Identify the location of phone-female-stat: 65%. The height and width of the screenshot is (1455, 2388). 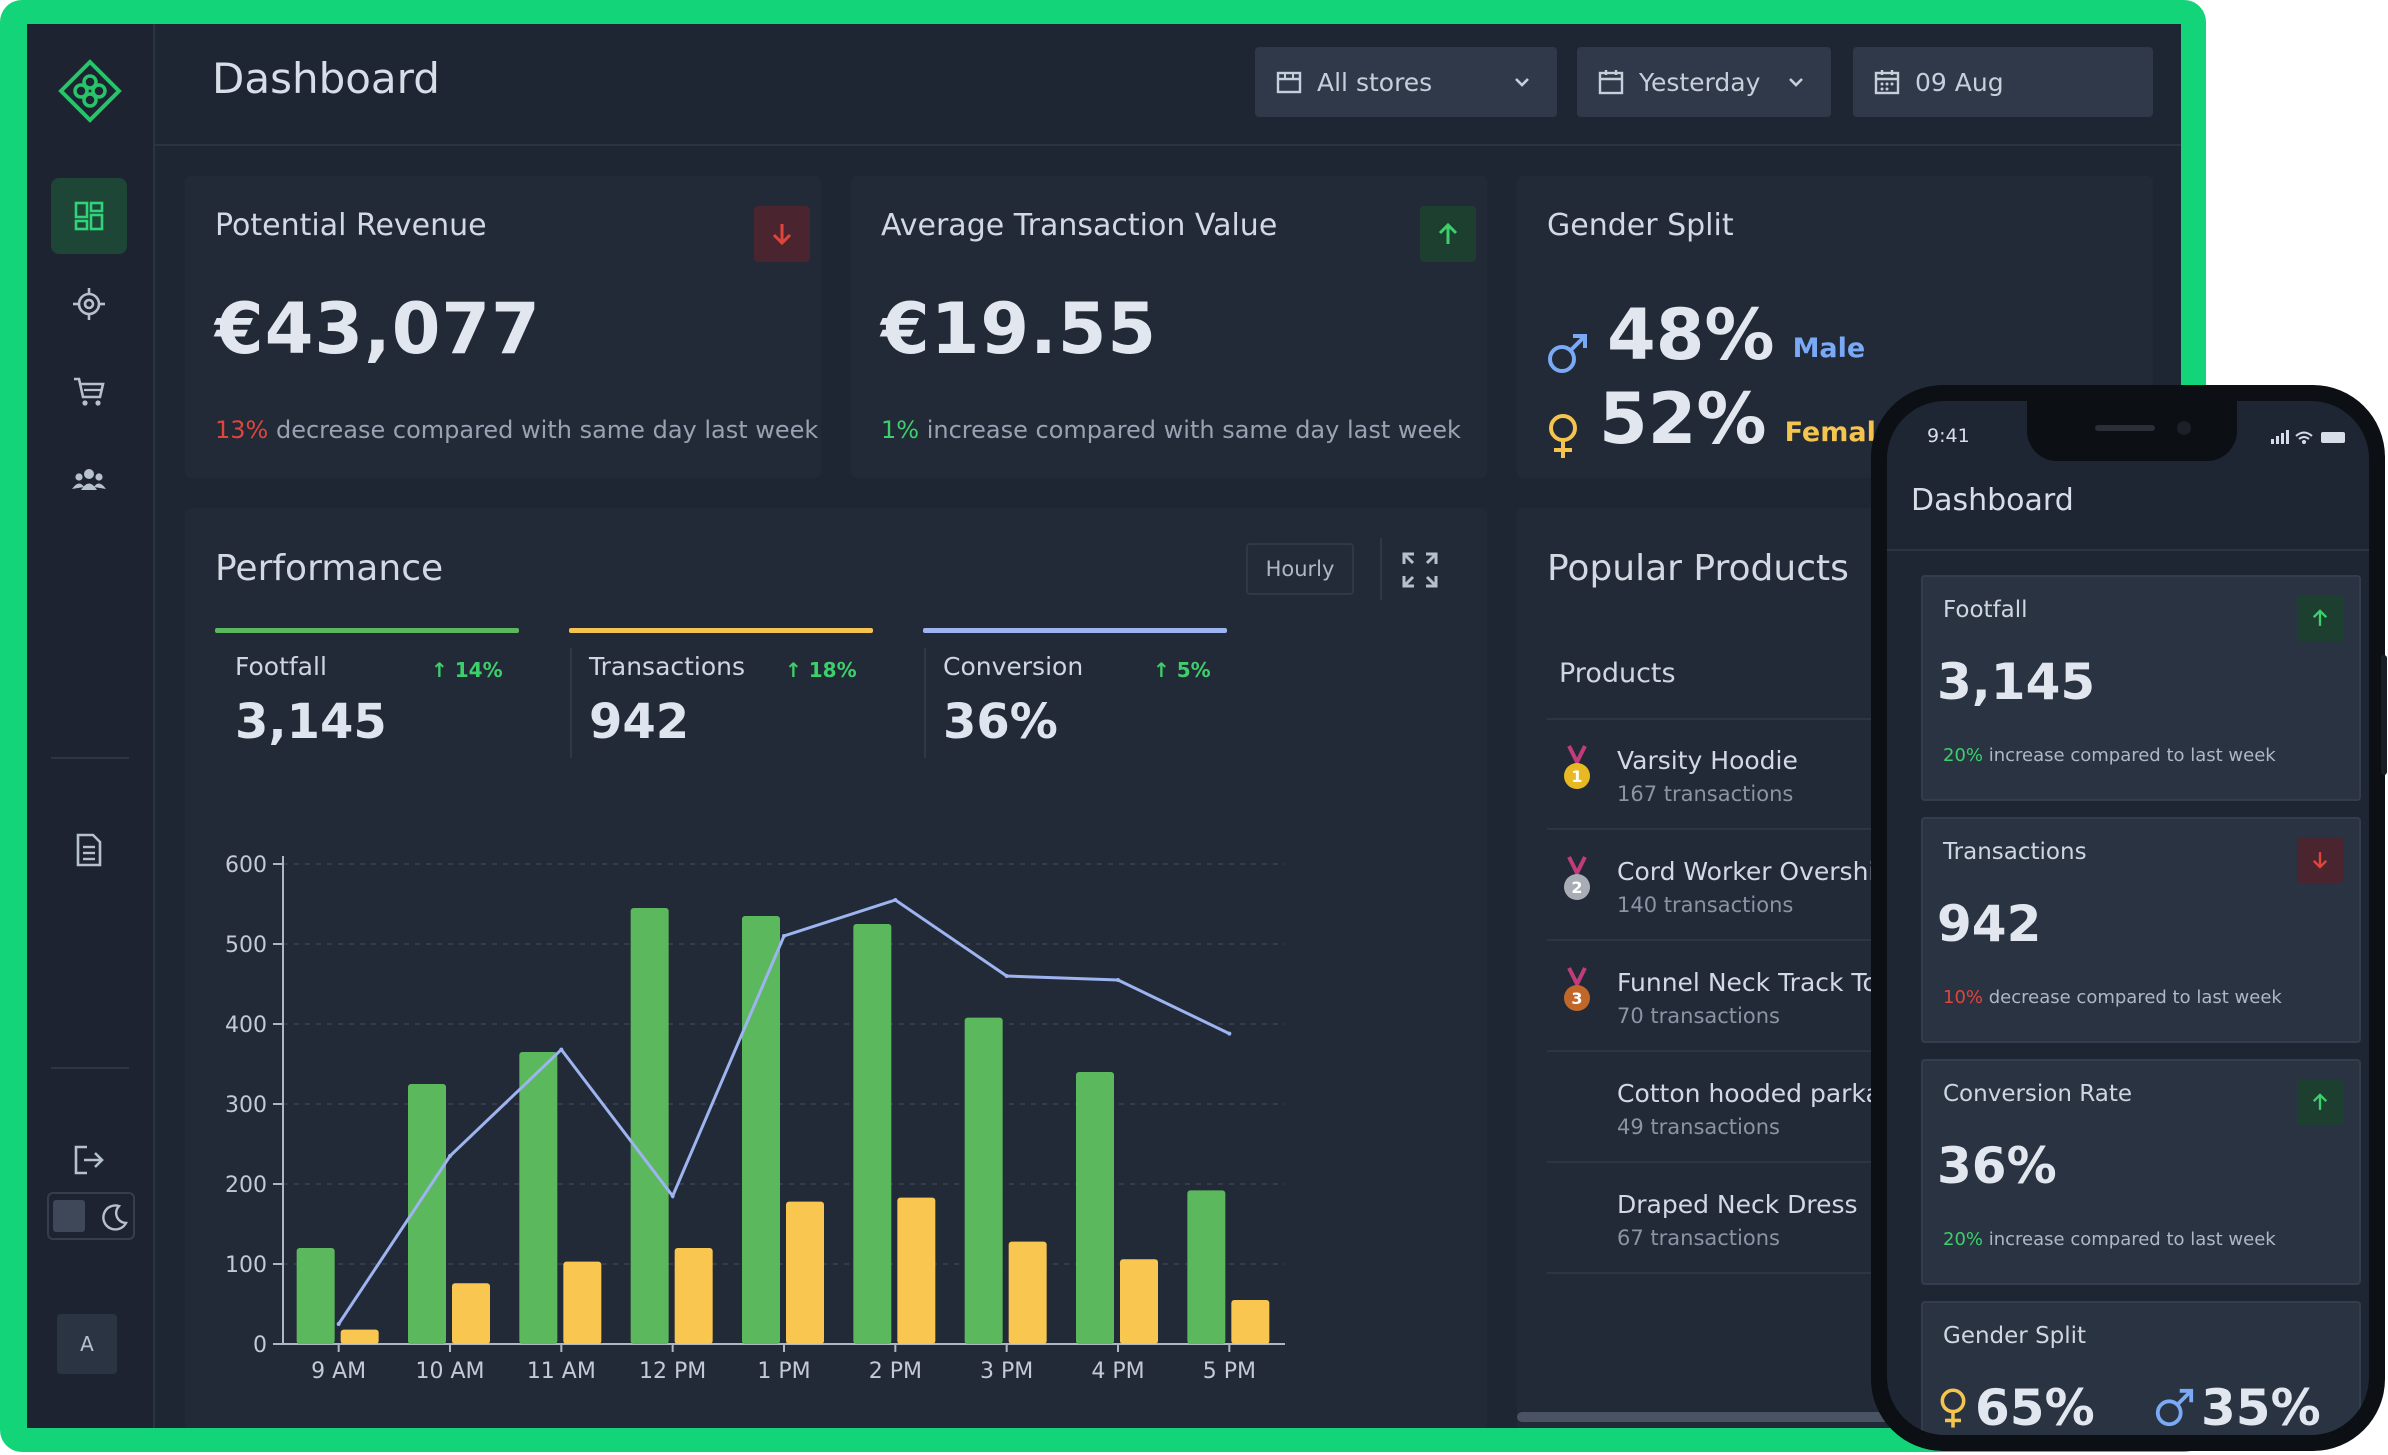
(2016, 1407).